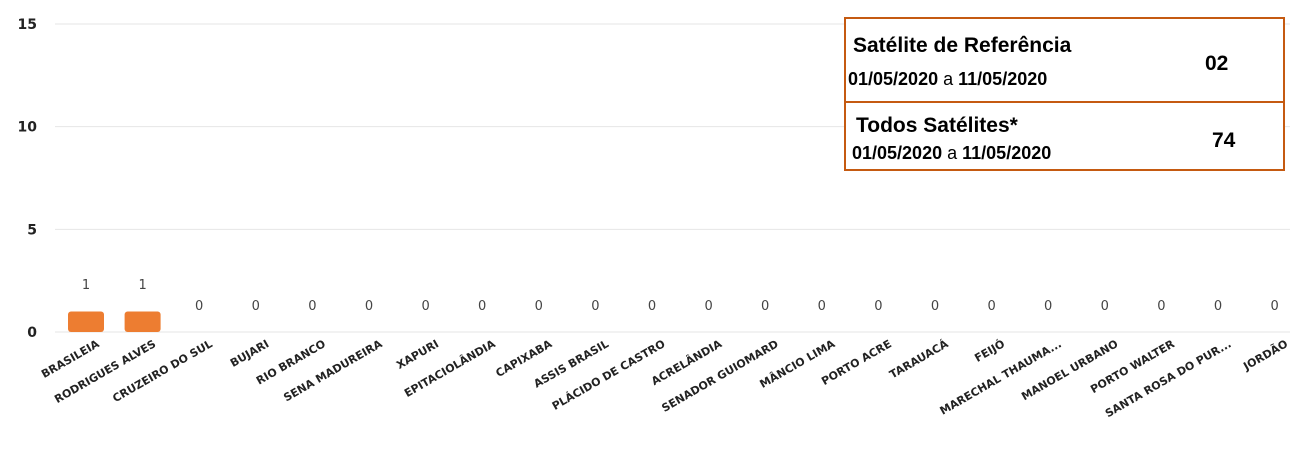 The width and height of the screenshot is (1298, 462). I want to click on x-tick-label: JORDÃO, so click(1265, 355).